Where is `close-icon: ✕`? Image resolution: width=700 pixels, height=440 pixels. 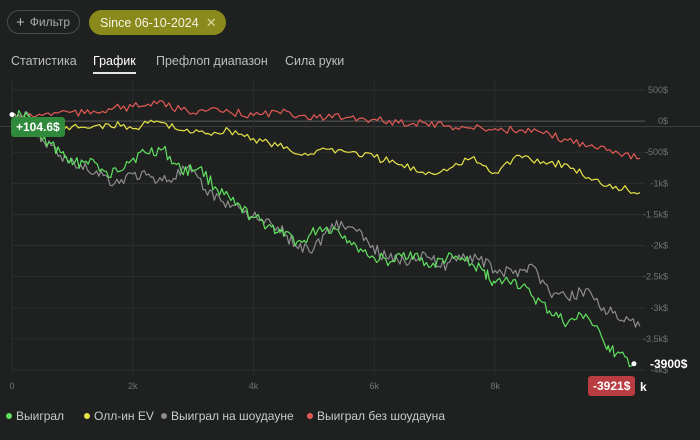
close-icon: ✕ is located at coordinates (211, 22).